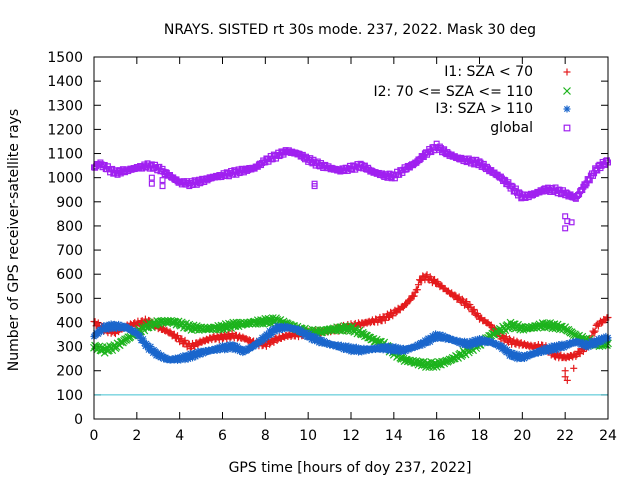  Describe the element at coordinates (65, 130) in the screenshot. I see `y-tick-label: 1200` at that location.